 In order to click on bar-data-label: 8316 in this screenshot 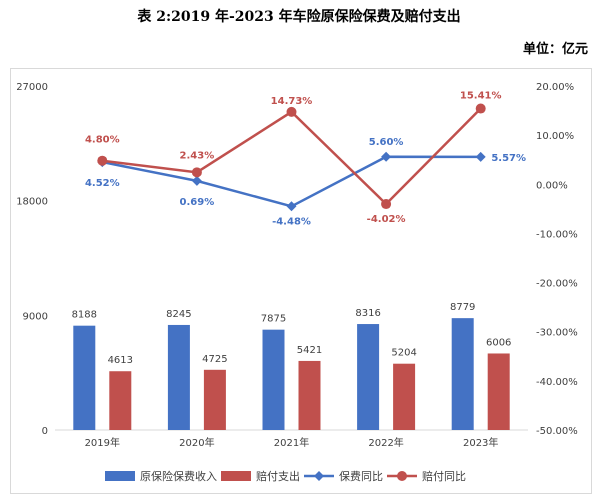, I will do `click(367, 313)`.